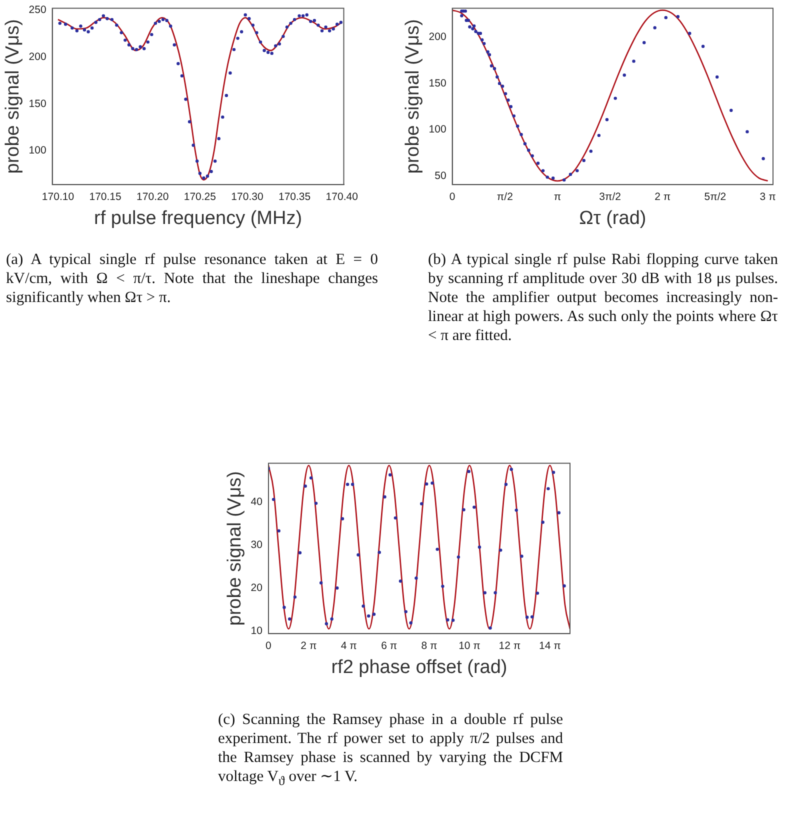 This screenshot has width=785, height=840. I want to click on text: (c) Scanning the Ramsey phase in a double rf pulse experiment. The rf power set to apply π/2 pulses and the Ramsey phase is scanned by varying the DCFM voltage V$_{ϑ}$ over ∼1 V., so click(390, 750).